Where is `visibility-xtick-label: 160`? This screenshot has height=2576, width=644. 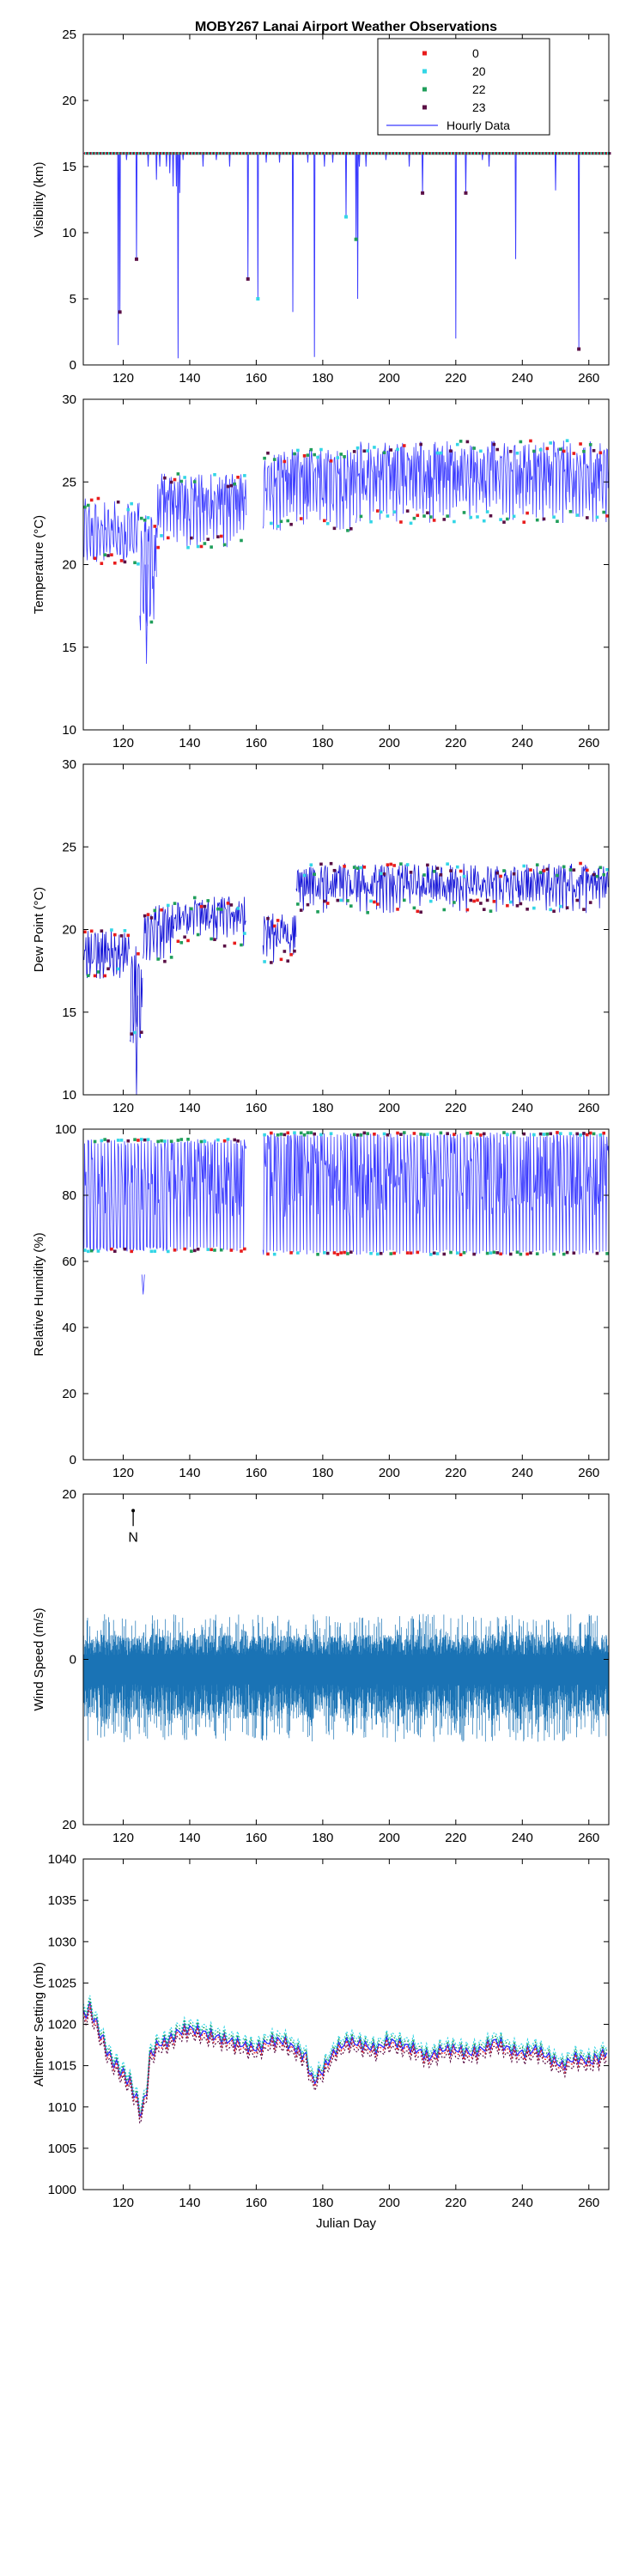 visibility-xtick-label: 160 is located at coordinates (257, 378).